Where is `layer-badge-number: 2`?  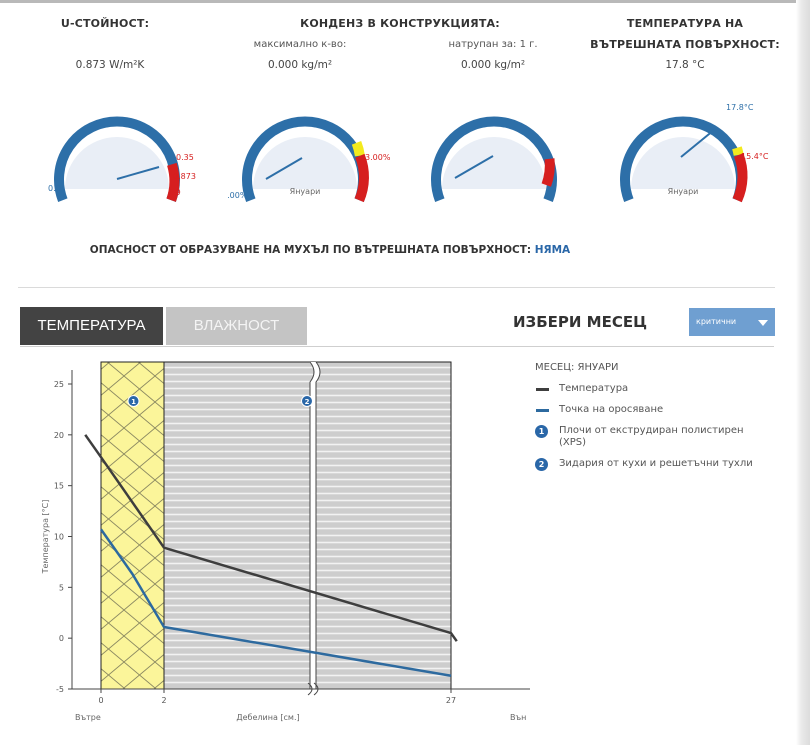
layer-badge-number: 2 is located at coordinates (307, 402).